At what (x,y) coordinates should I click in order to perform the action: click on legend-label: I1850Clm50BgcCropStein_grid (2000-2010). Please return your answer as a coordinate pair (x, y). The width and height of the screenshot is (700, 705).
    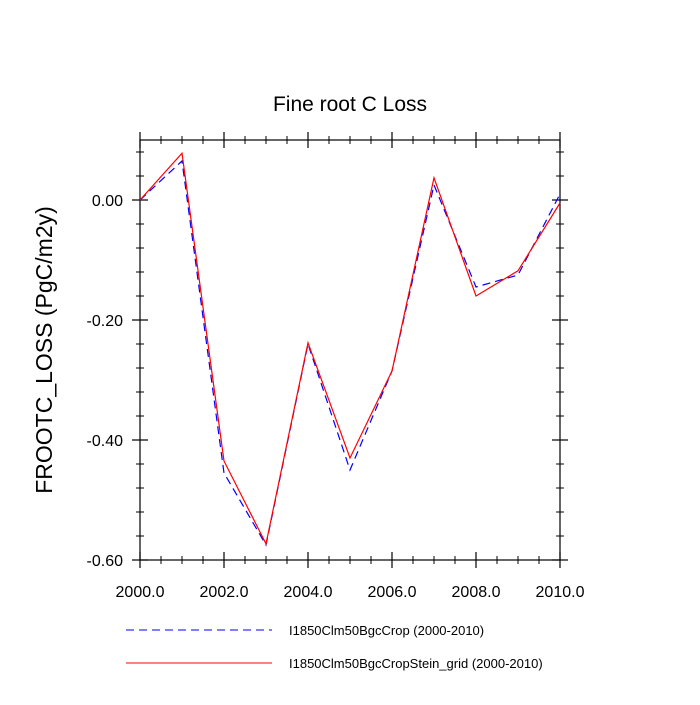
    Looking at the image, I should click on (416, 663).